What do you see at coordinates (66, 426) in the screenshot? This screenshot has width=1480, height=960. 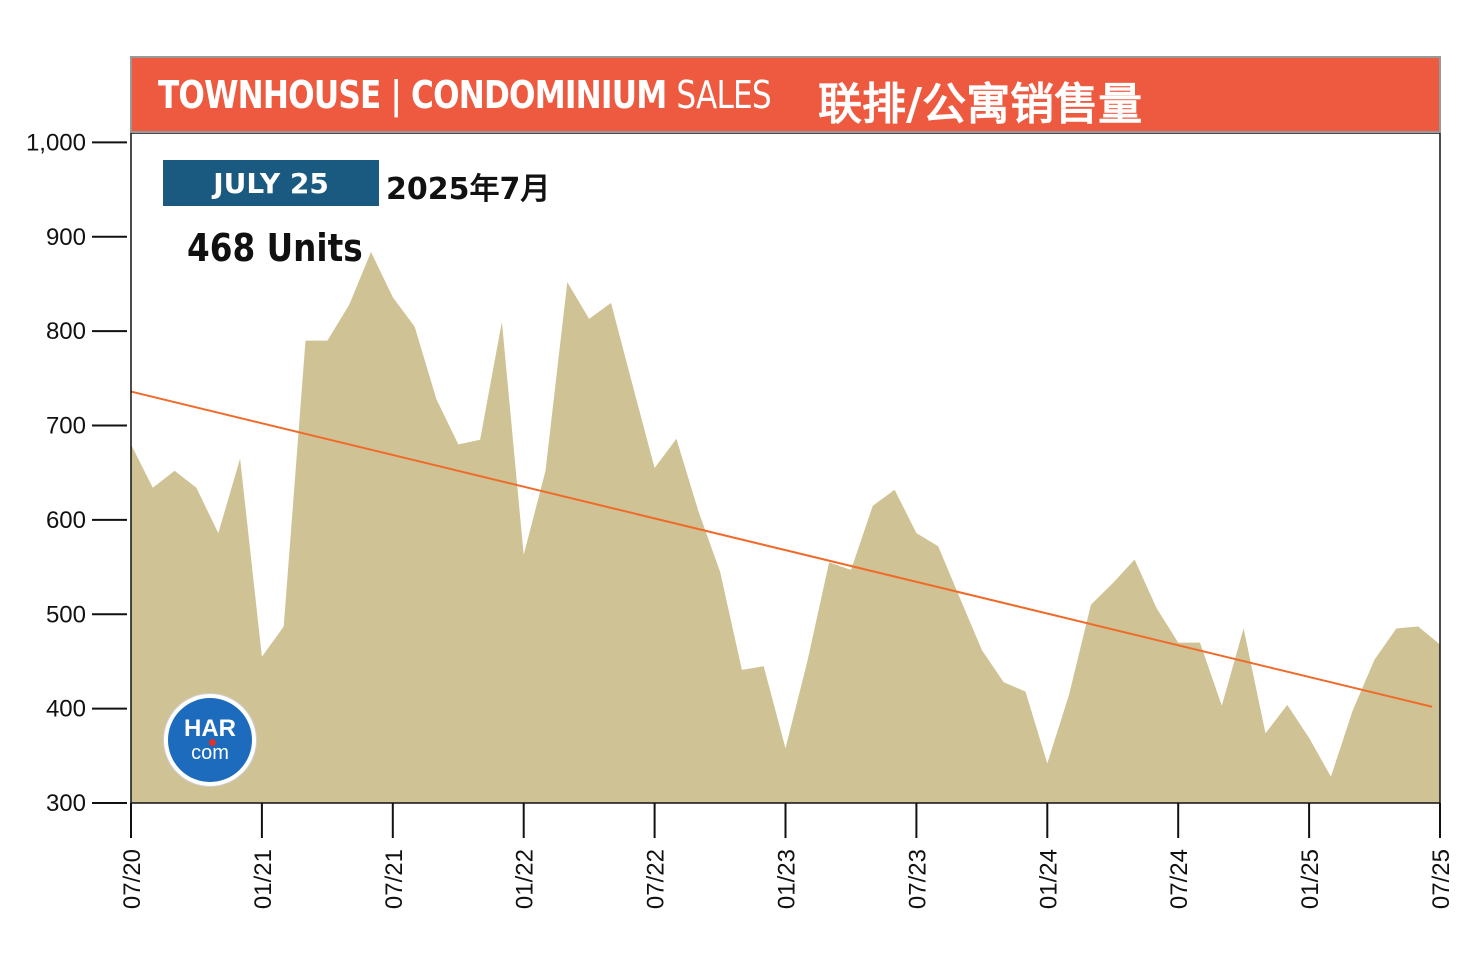 I see `y-tick-label: 700` at bounding box center [66, 426].